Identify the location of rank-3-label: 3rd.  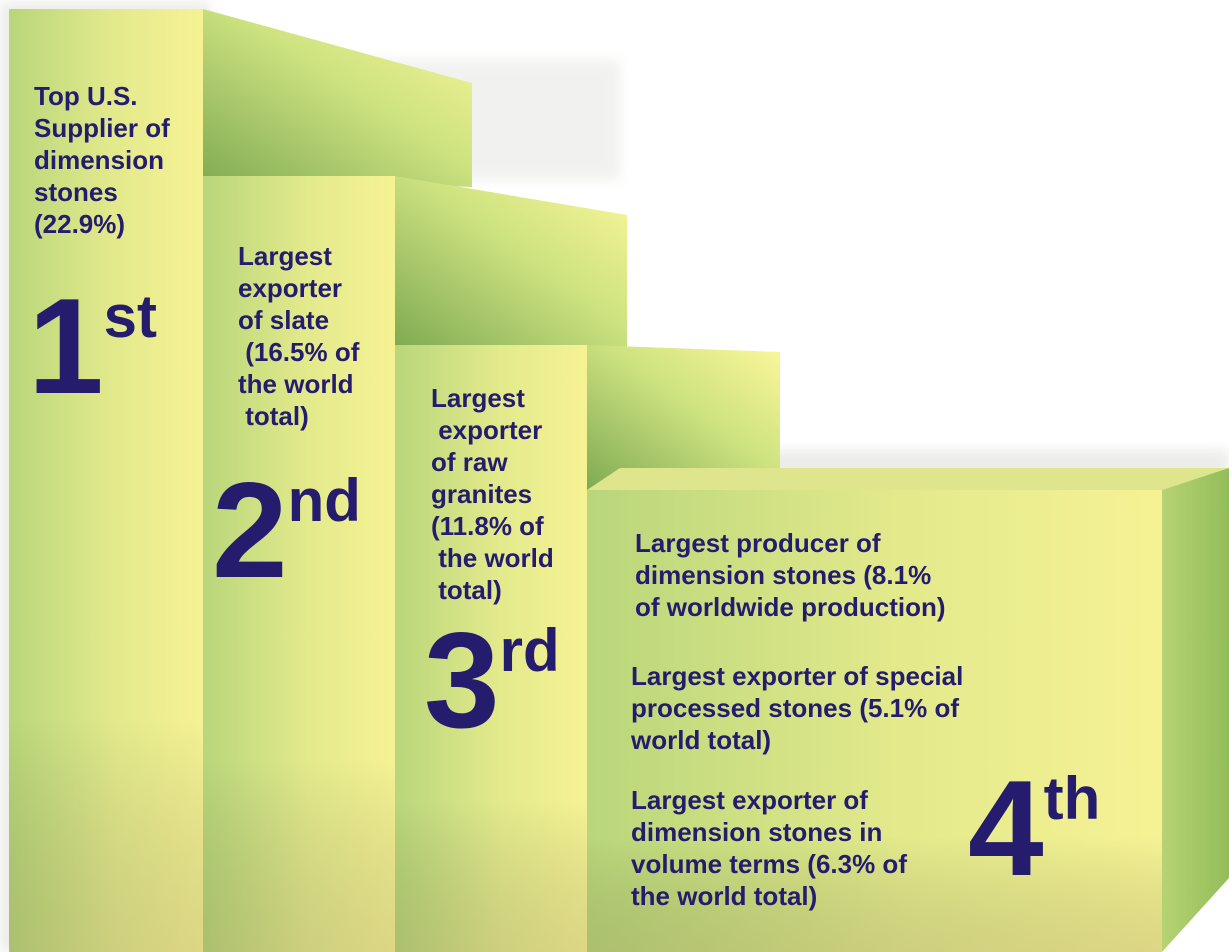
(492, 680).